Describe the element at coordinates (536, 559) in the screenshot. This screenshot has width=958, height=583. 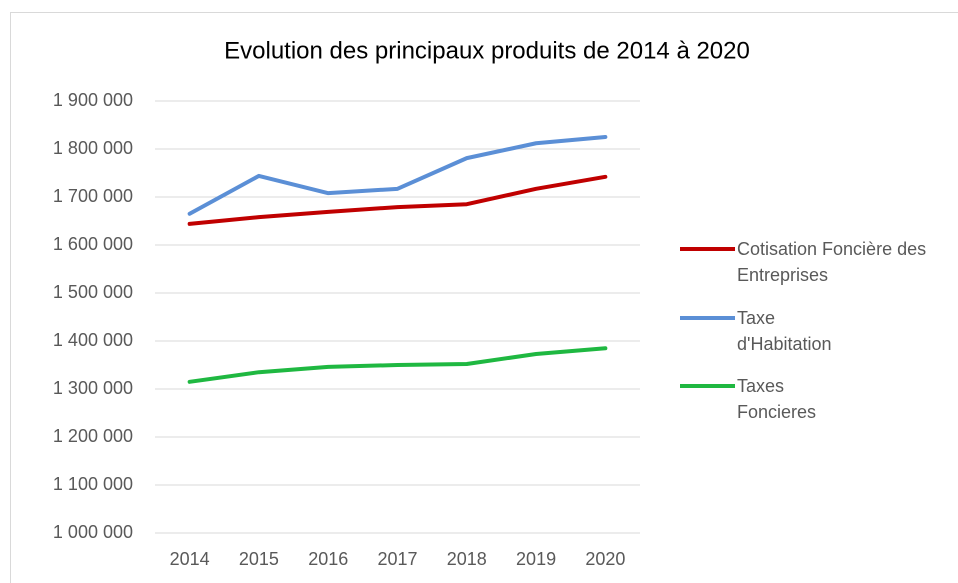
I see `x-tick-label: 2019` at that location.